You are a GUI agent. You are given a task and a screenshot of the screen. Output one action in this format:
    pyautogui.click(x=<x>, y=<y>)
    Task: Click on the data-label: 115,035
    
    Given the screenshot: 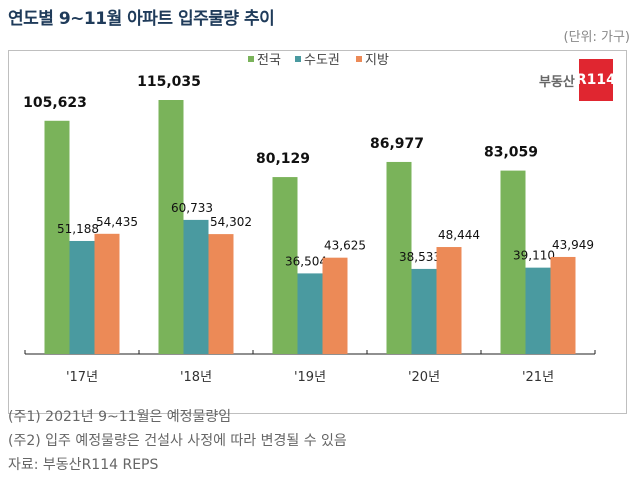 What is the action you would take?
    pyautogui.click(x=169, y=82)
    